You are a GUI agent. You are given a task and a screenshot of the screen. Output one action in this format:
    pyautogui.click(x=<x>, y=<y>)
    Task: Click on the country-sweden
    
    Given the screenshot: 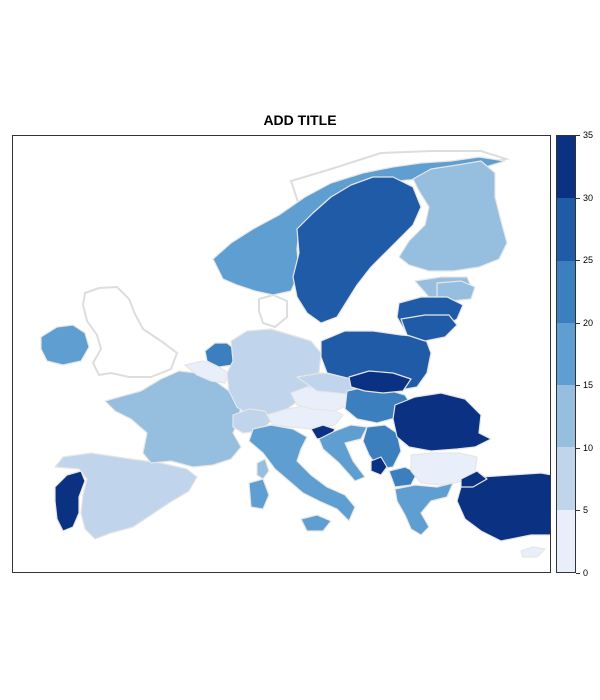 What is the action you would take?
    pyautogui.click(x=357, y=250)
    